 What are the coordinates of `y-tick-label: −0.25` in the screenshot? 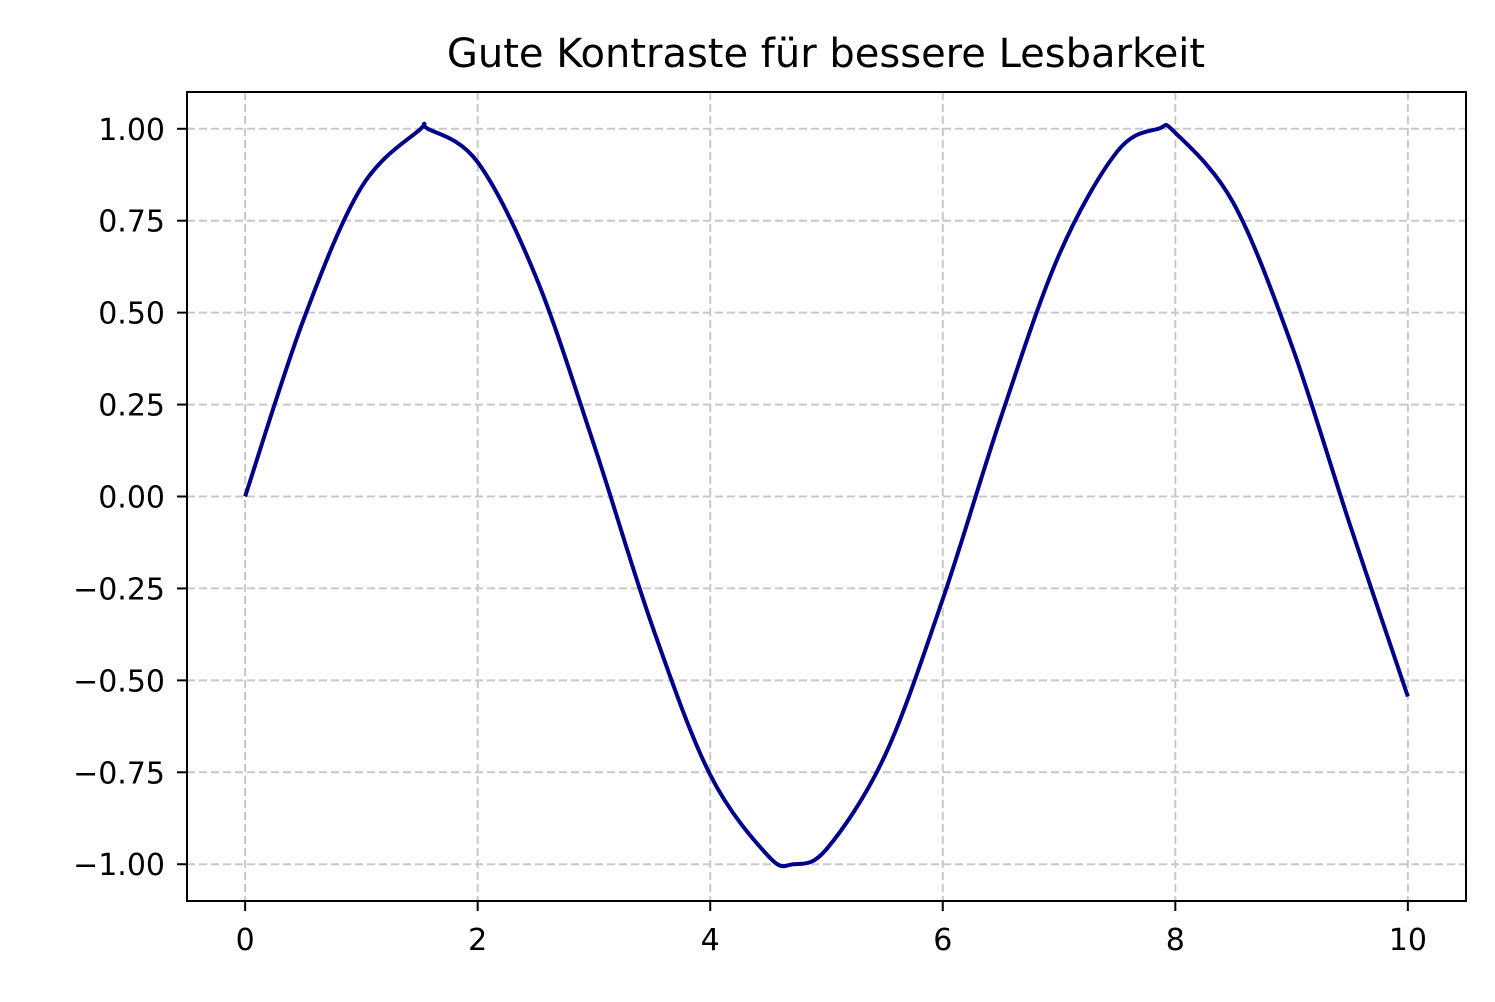 It's located at (119, 589).